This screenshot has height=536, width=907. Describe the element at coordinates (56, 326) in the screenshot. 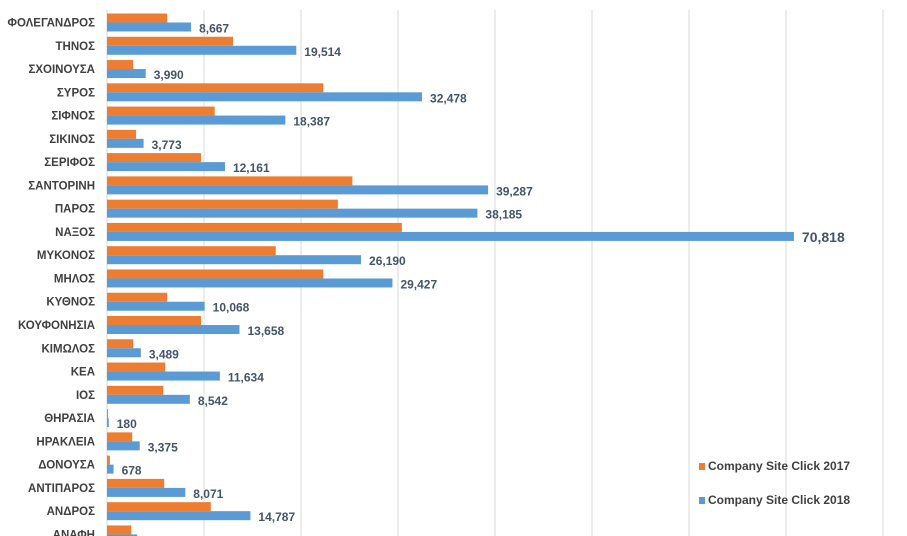

I see `category-label: ΚΟΥΦΟΝΗΣΙΑ` at that location.